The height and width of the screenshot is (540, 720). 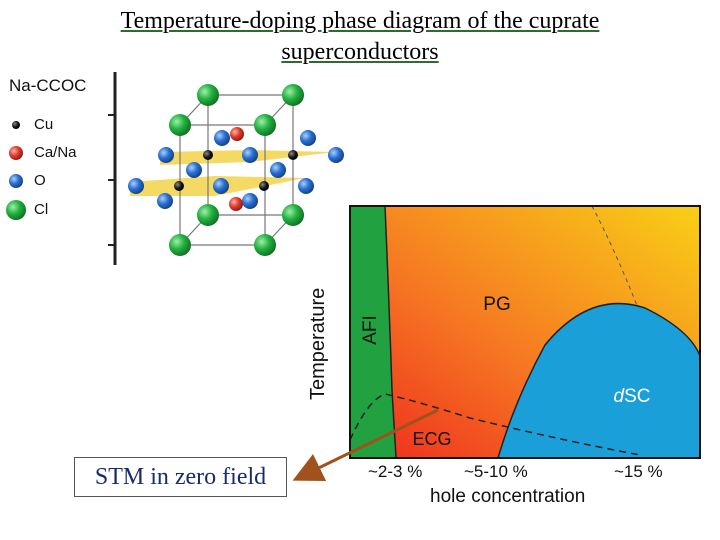 I want to click on phase-label-afi: AFI, so click(x=370, y=330).